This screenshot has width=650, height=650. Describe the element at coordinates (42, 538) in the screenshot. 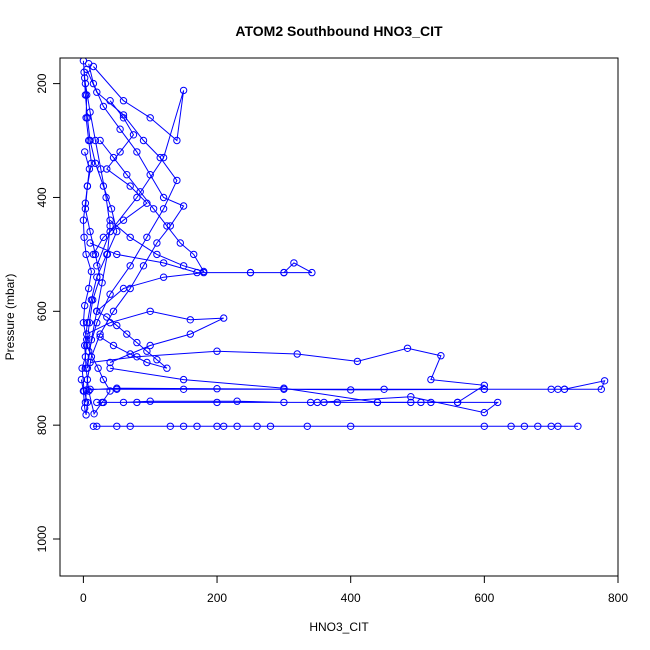

I see `y-tick-label: 1000` at that location.